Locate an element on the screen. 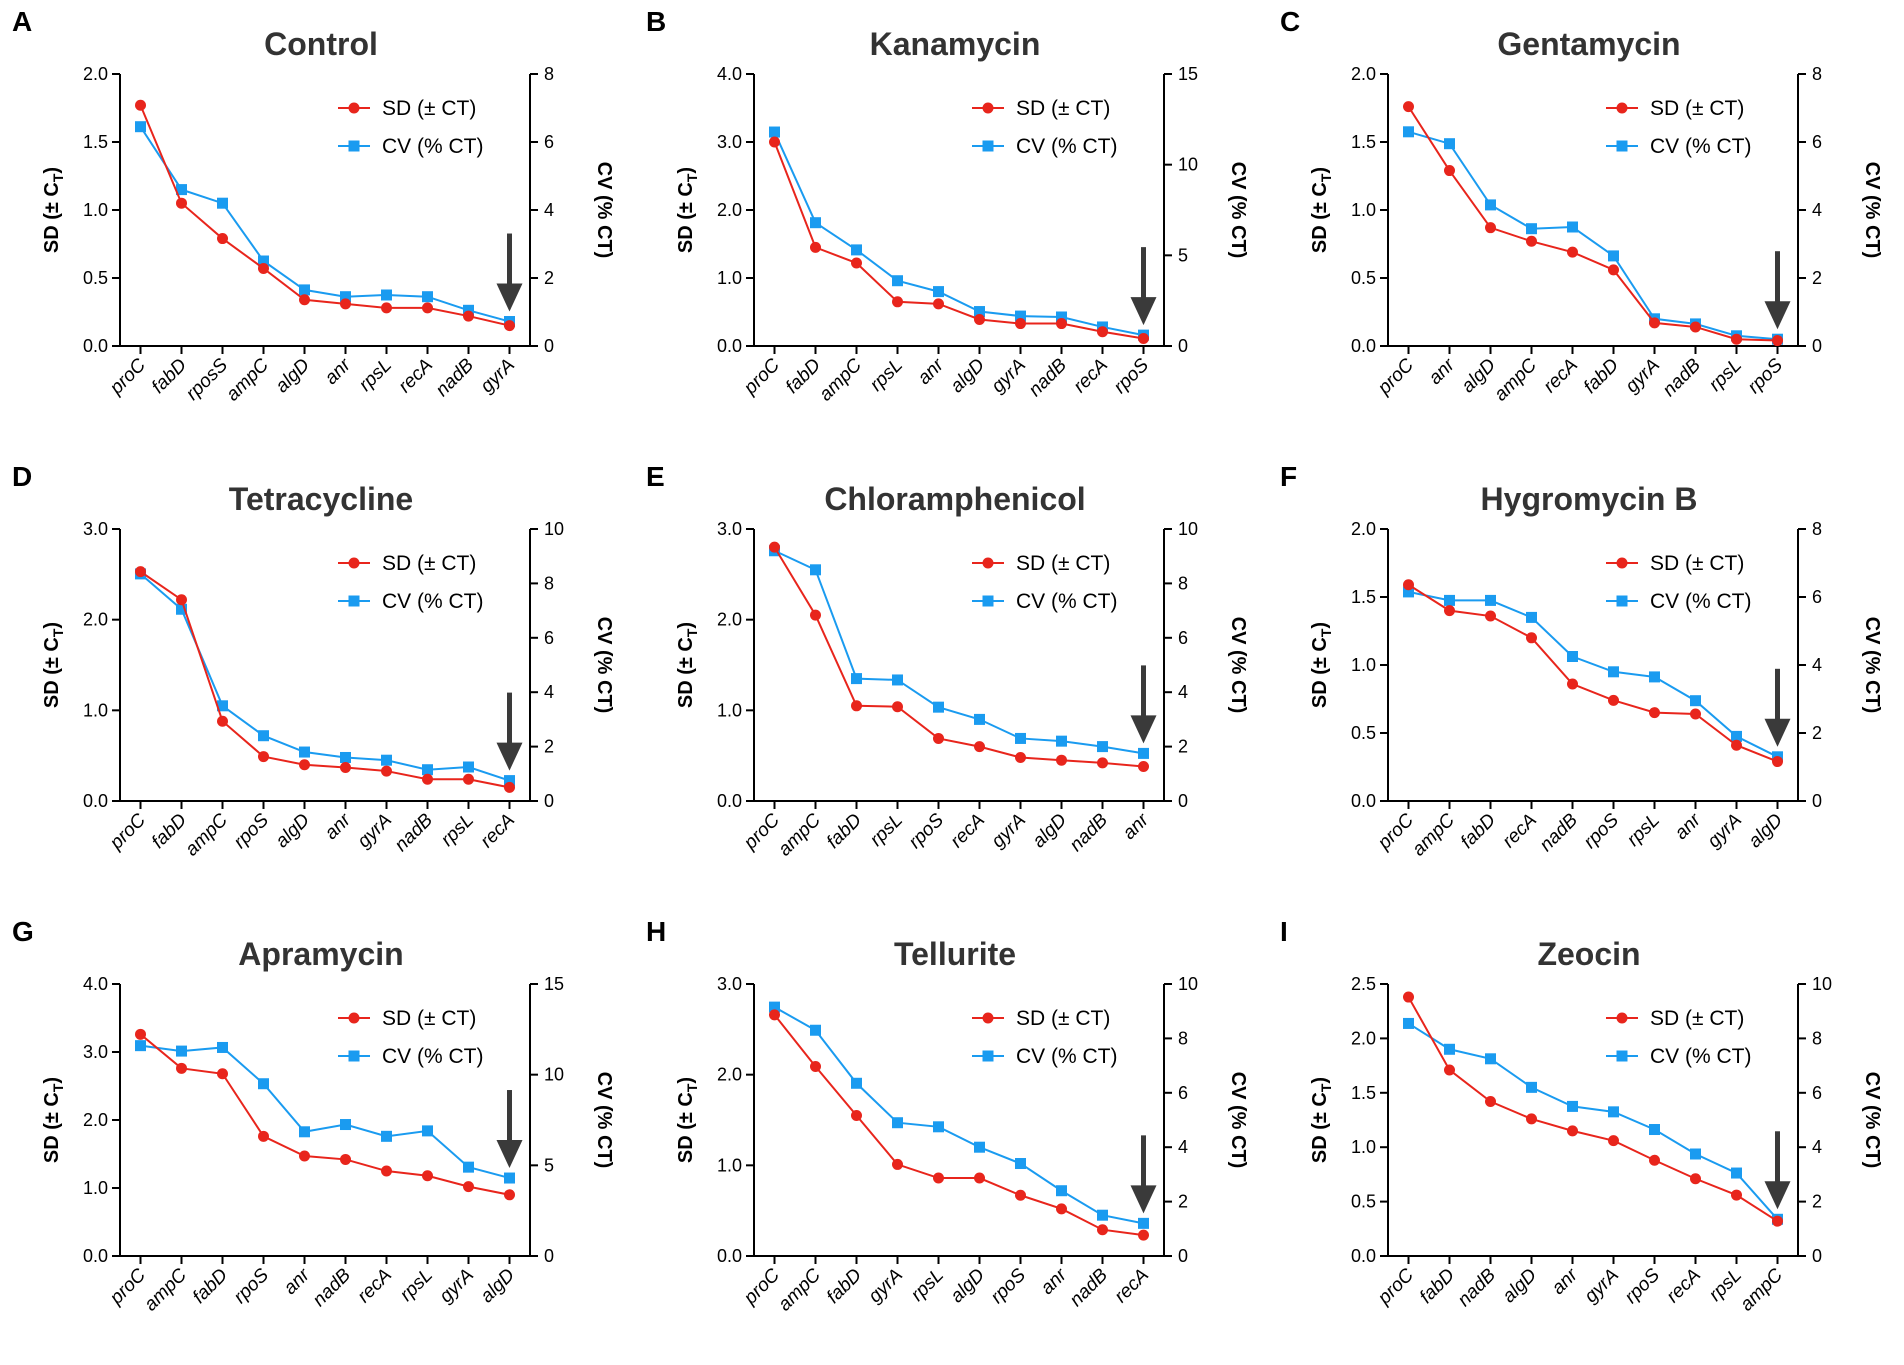 This screenshot has height=1365, width=1904. y-tick-label-right: 15 is located at coordinates (1188, 74).